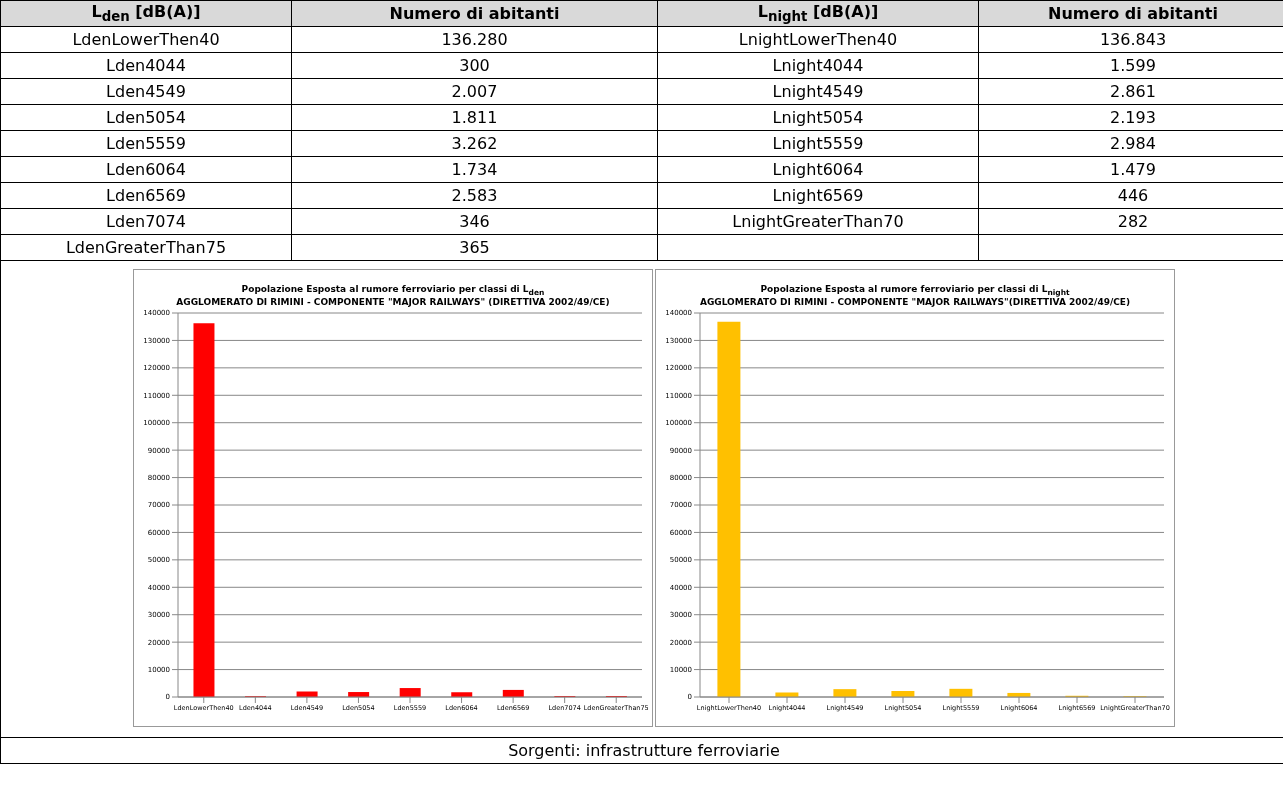 The height and width of the screenshot is (785, 1283). What do you see at coordinates (818, 143) in the screenshot?
I see `text: Lnight5559` at bounding box center [818, 143].